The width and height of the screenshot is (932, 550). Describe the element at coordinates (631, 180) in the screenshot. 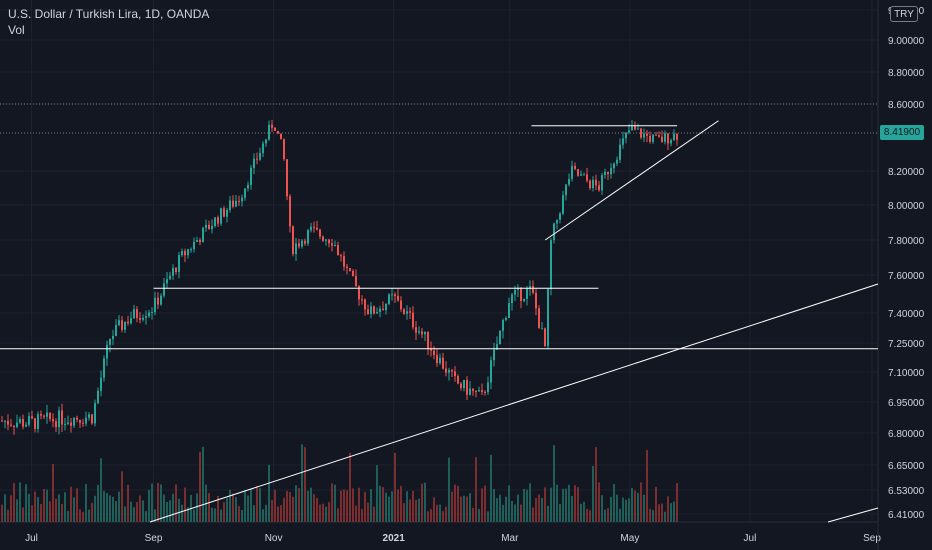

I see `triangle-rising-line` at that location.